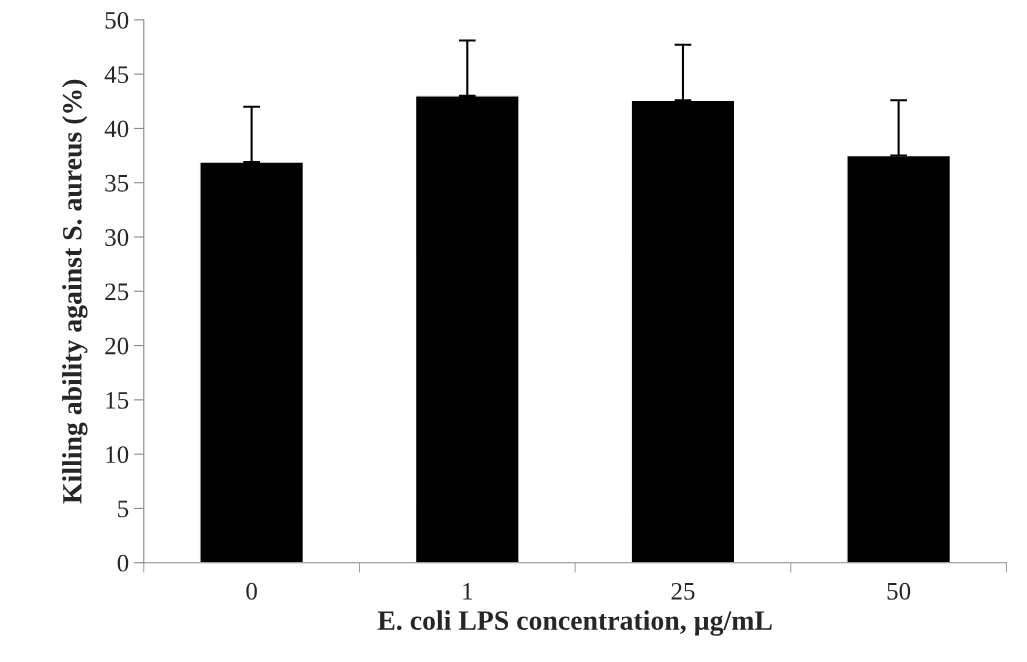 The width and height of the screenshot is (1027, 662). I want to click on y-tick-label: 25, so click(117, 292).